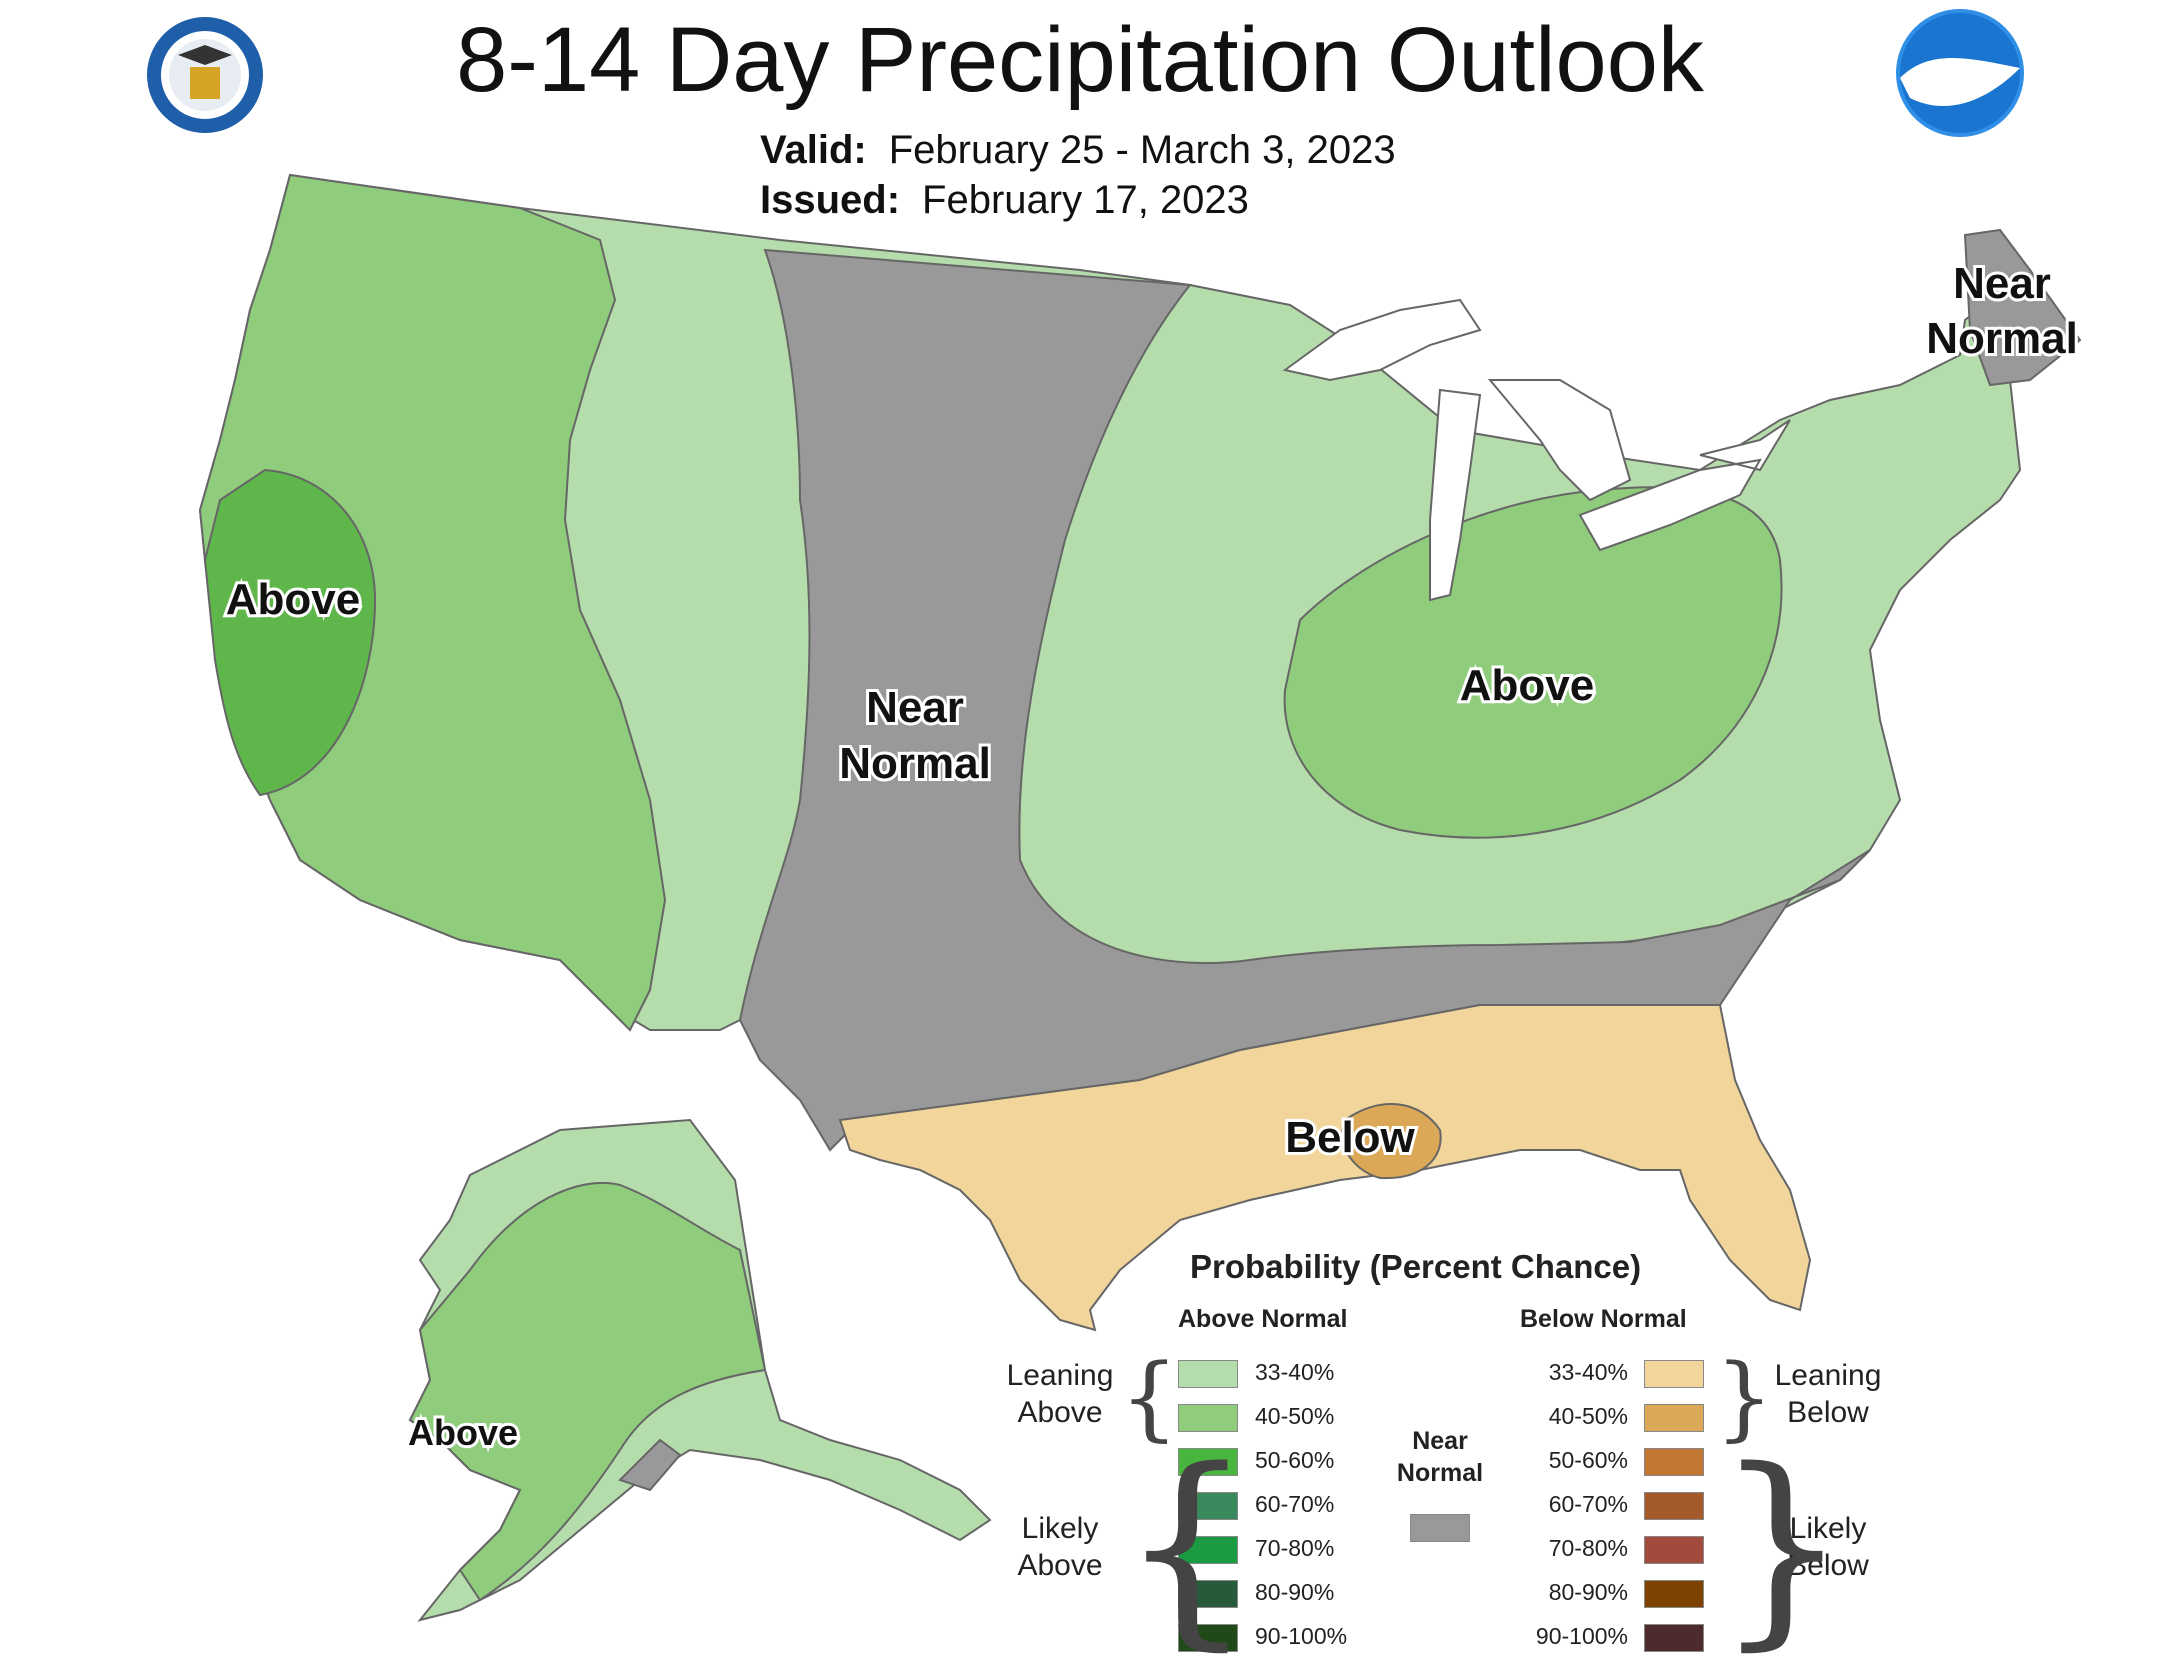 The width and height of the screenshot is (2160, 1673). Describe the element at coordinates (1588, 1460) in the screenshot. I see `legend-below-label-3: 50-60%` at that location.